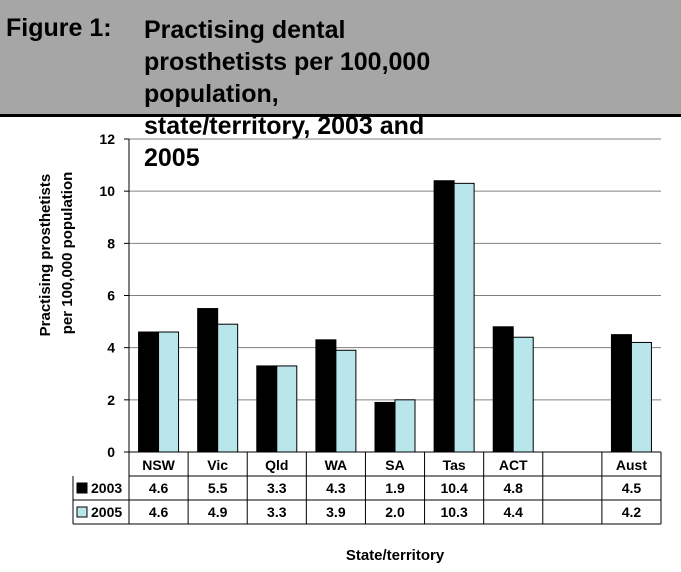 Image resolution: width=681 pixels, height=572 pixels. I want to click on data-label: 10.4, so click(453, 488).